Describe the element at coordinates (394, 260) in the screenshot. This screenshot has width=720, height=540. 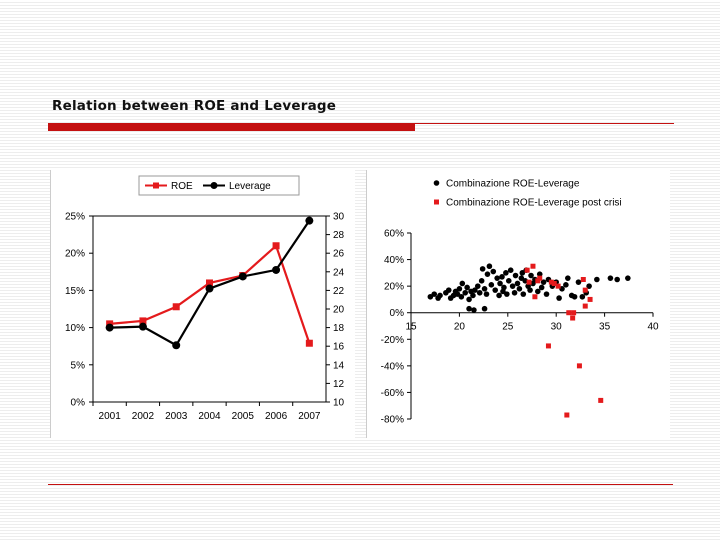
I see `y-axis-tick-label: 40%` at that location.